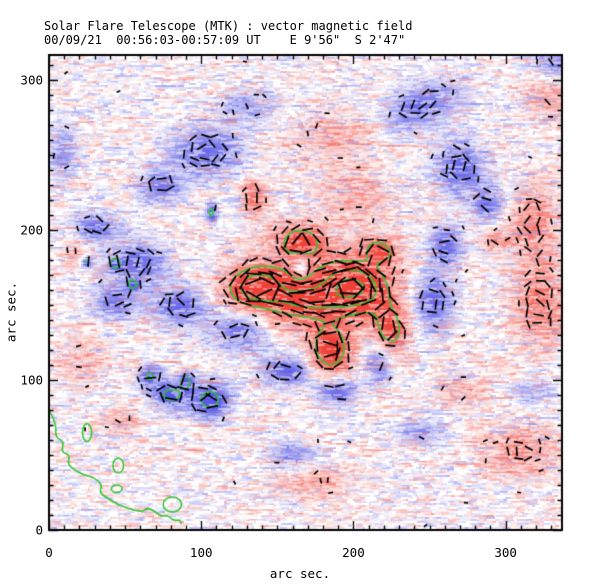 The width and height of the screenshot is (612, 585). What do you see at coordinates (11, 312) in the screenshot?
I see `y-axis-label: arc sec.` at bounding box center [11, 312].